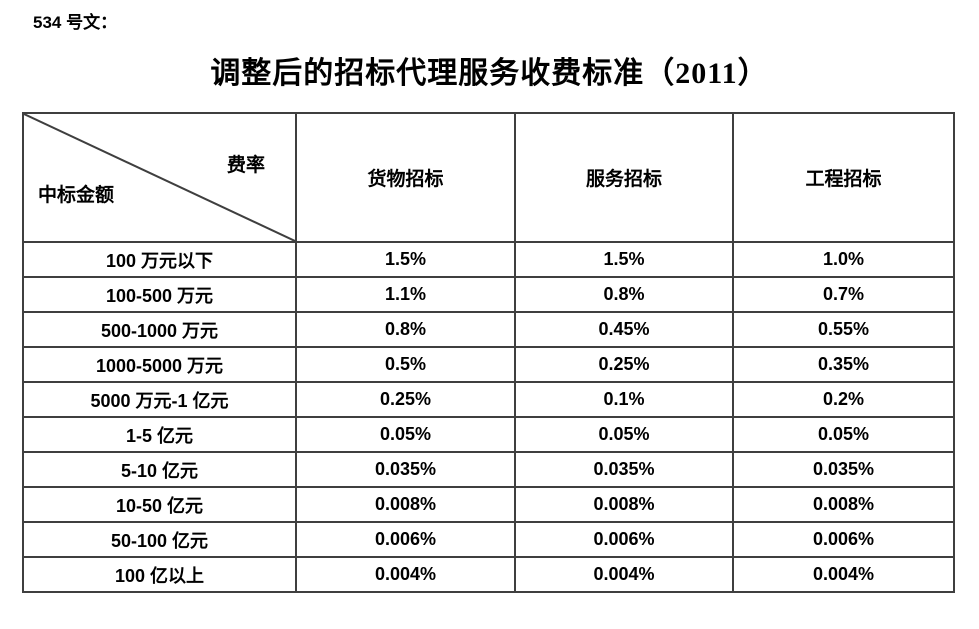 The image size is (979, 629). Describe the element at coordinates (159, 574) in the screenshot. I see `row-label: 100 亿以上` at that location.